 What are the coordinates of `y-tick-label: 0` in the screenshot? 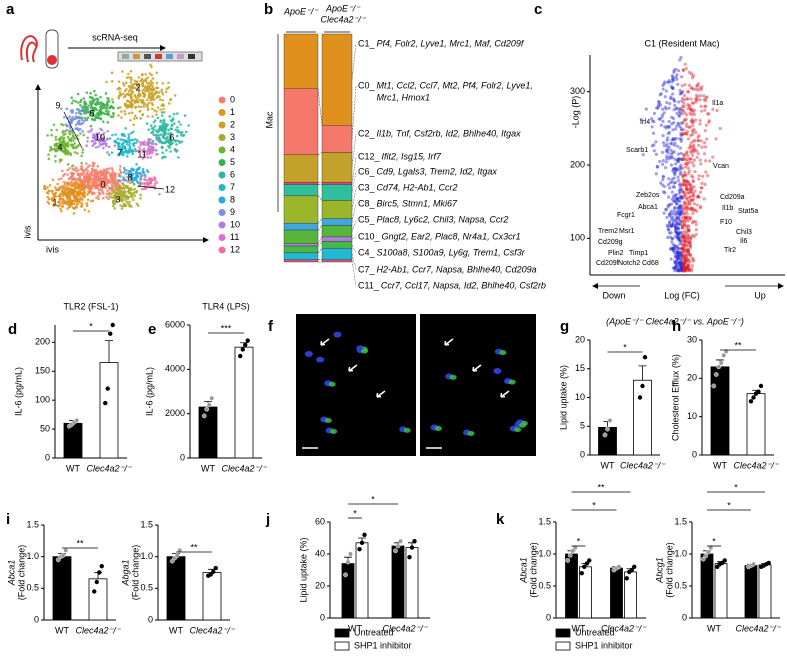 It's located at (36, 619).